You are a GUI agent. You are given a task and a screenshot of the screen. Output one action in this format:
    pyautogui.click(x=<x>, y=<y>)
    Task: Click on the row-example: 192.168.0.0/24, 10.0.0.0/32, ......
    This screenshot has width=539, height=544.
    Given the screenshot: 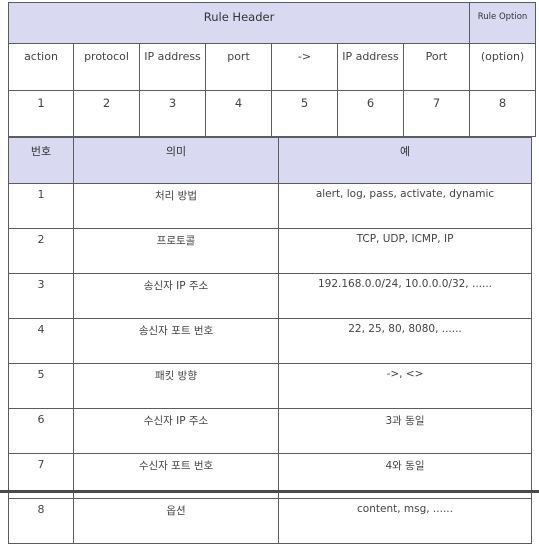 What is the action you would take?
    pyautogui.click(x=405, y=296)
    